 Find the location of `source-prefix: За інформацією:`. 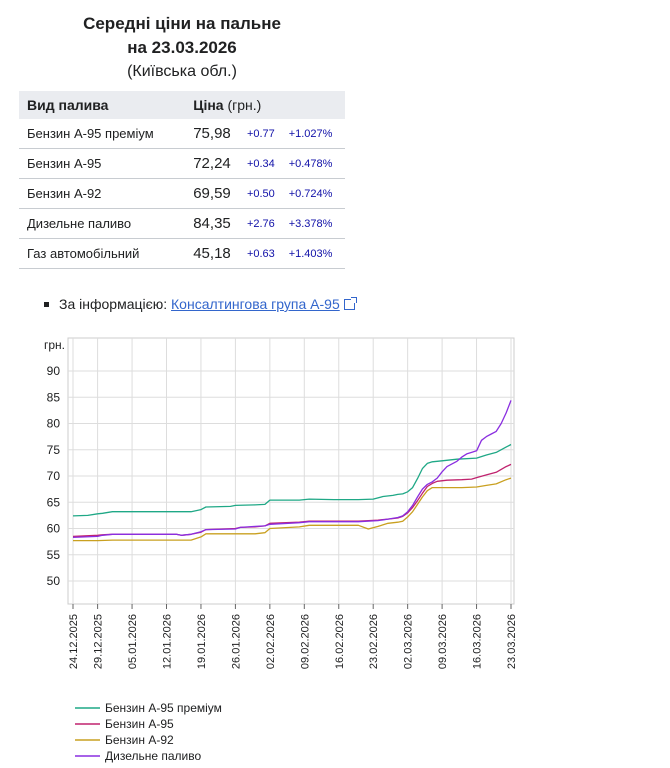

source-prefix: За інформацією: is located at coordinates (113, 304).